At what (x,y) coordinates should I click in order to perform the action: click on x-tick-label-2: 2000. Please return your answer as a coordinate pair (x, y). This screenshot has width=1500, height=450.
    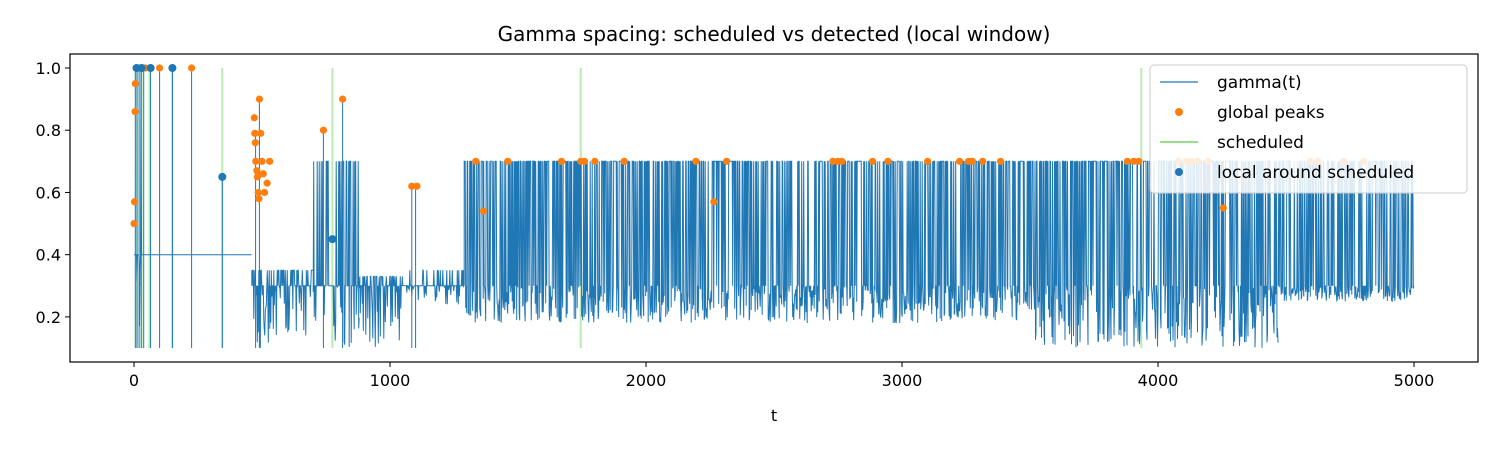
    Looking at the image, I should click on (646, 380).